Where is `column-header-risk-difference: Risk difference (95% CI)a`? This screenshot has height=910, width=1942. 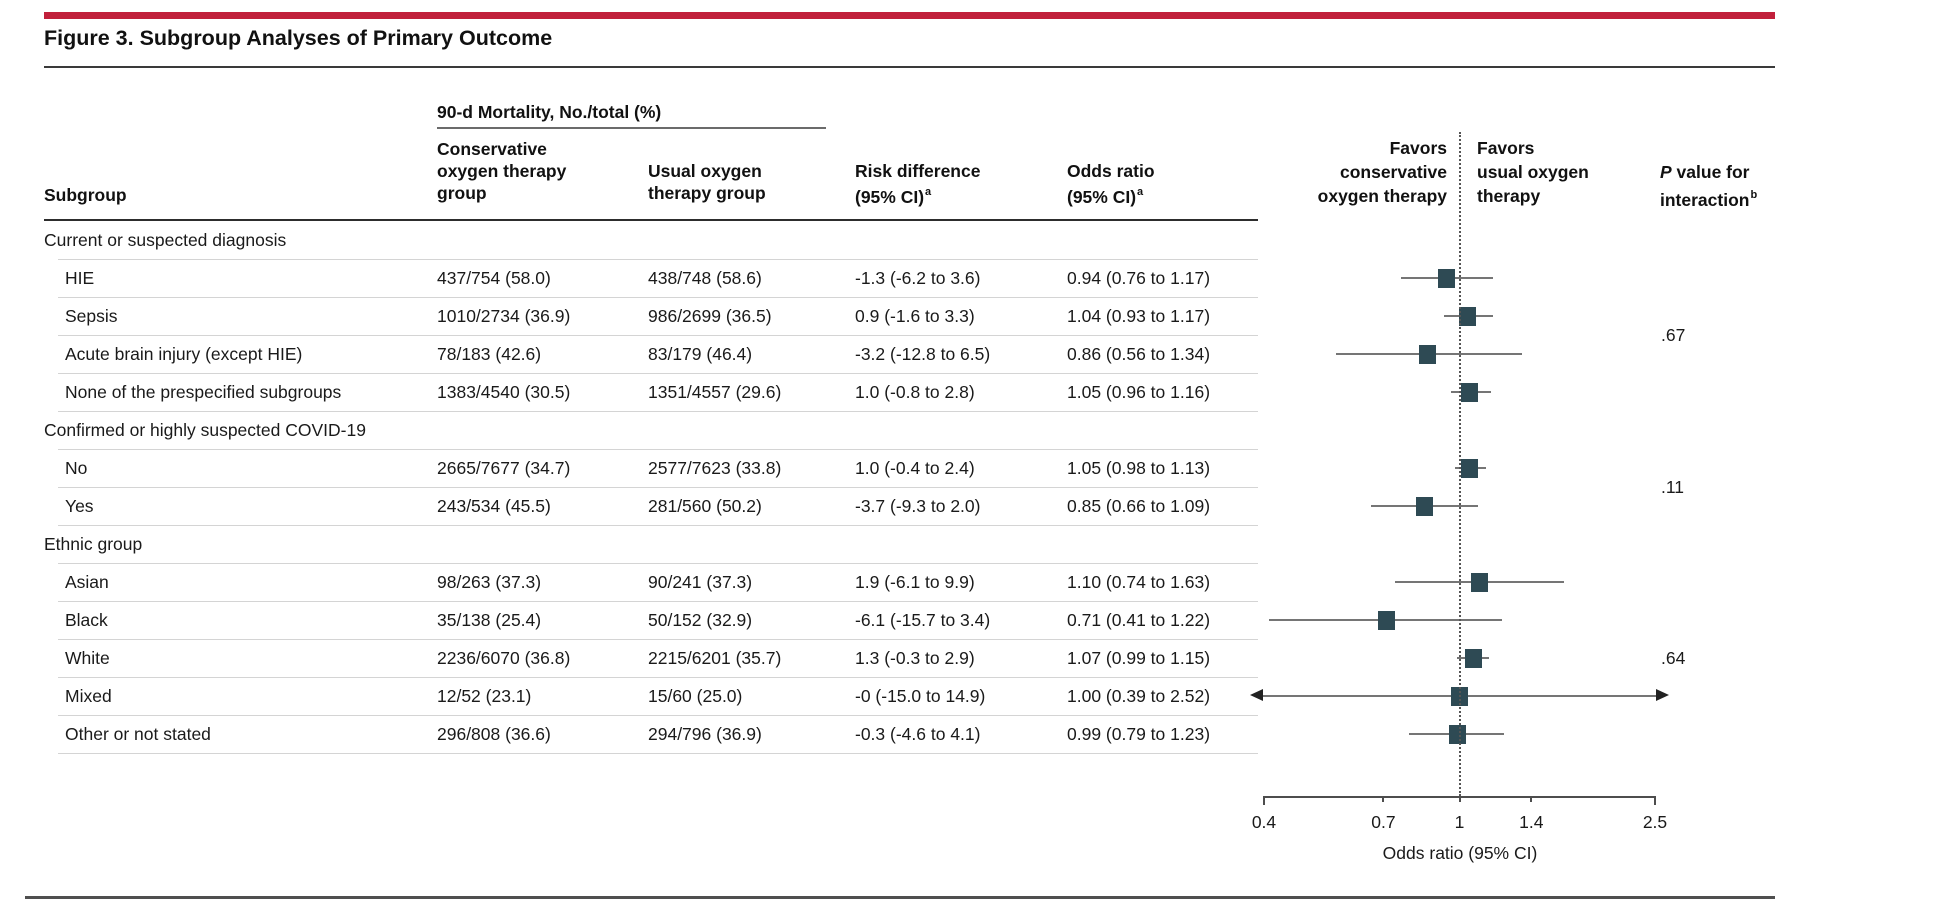
column-header-risk-difference: Risk difference (95% CI)a is located at coordinates (918, 184).